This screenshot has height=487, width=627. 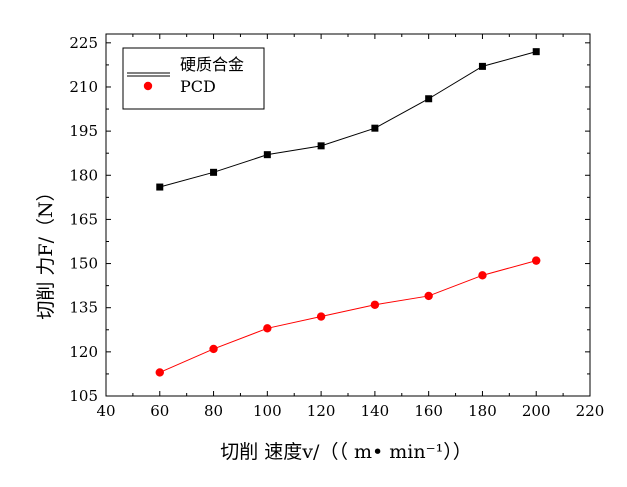 I want to click on x-tick-label: 140, so click(x=375, y=411).